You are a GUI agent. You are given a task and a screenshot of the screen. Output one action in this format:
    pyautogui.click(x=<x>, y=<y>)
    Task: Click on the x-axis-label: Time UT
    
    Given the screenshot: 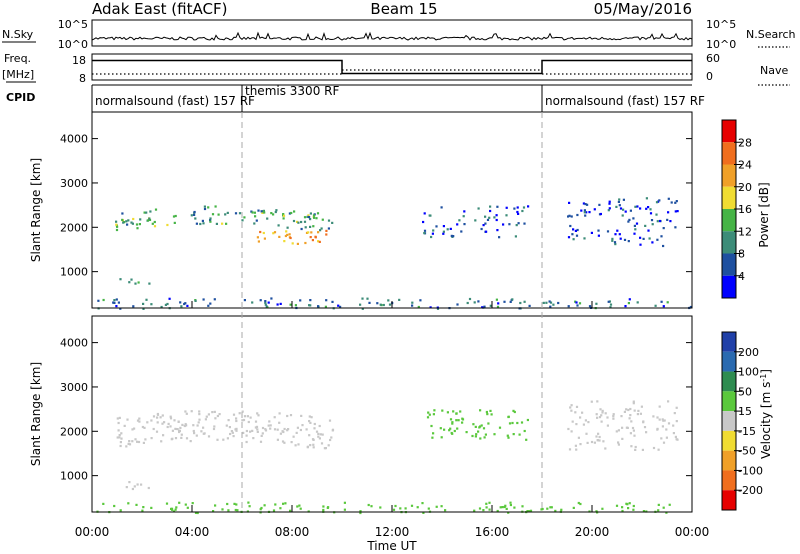 What is the action you would take?
    pyautogui.click(x=391, y=546)
    